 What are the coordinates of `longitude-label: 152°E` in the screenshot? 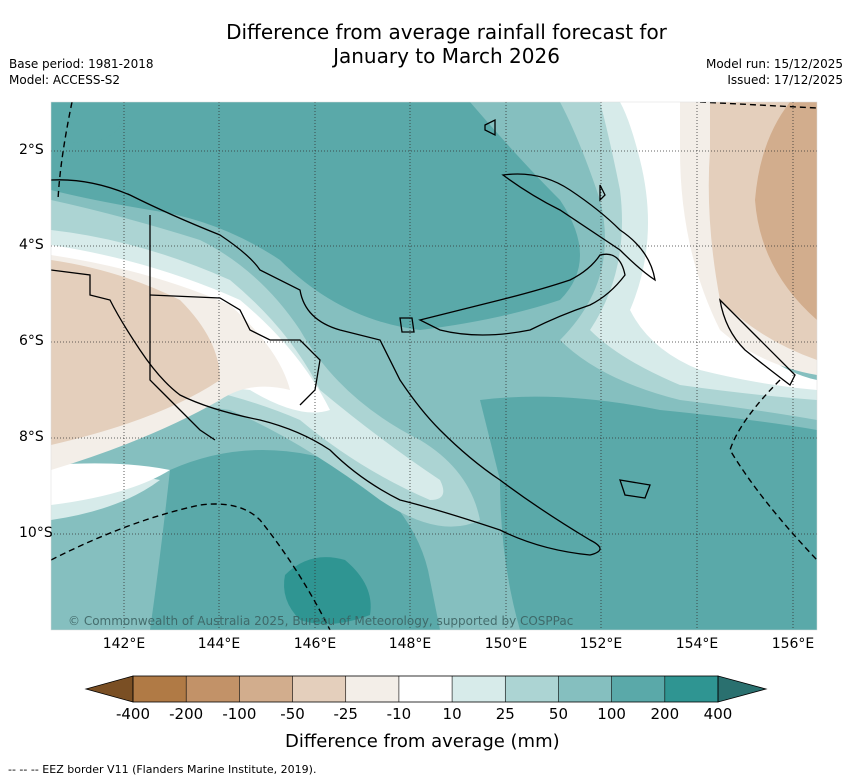 It's located at (601, 644).